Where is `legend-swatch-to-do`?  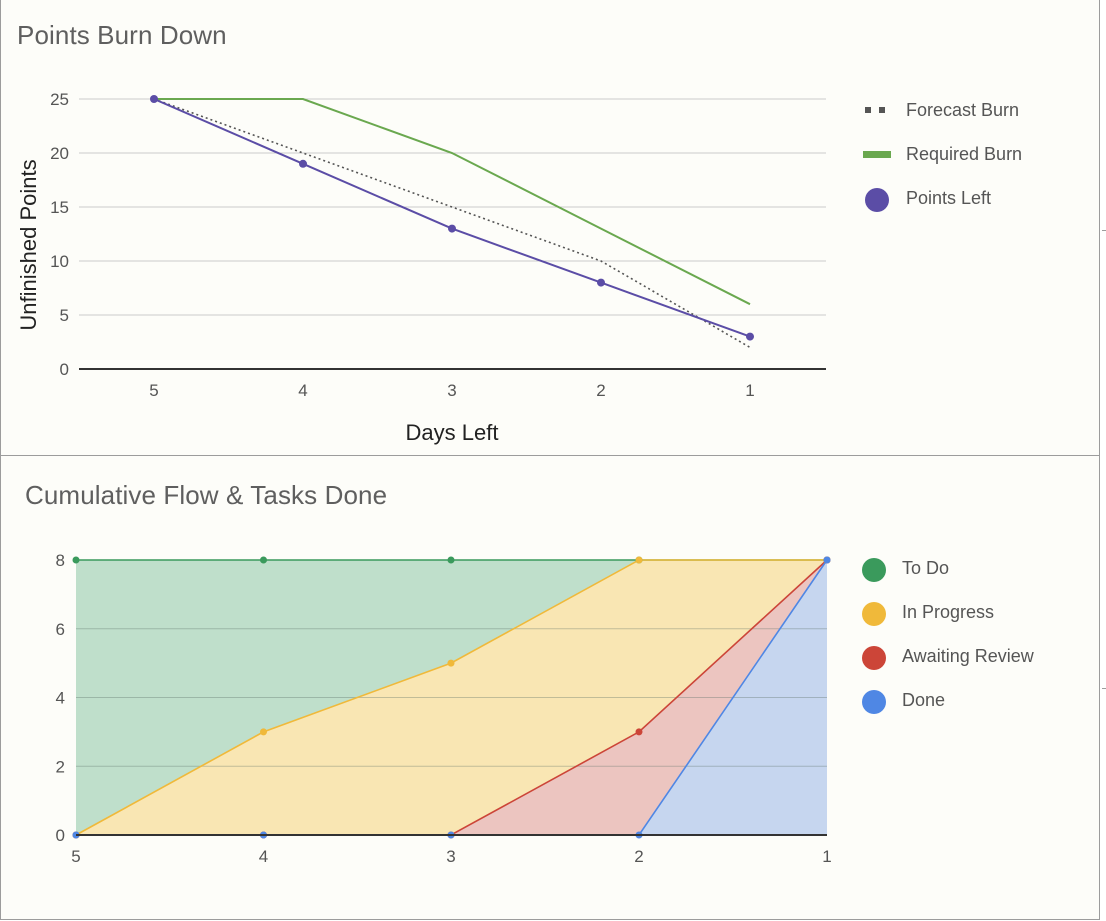
legend-swatch-to-do is located at coordinates (874, 570).